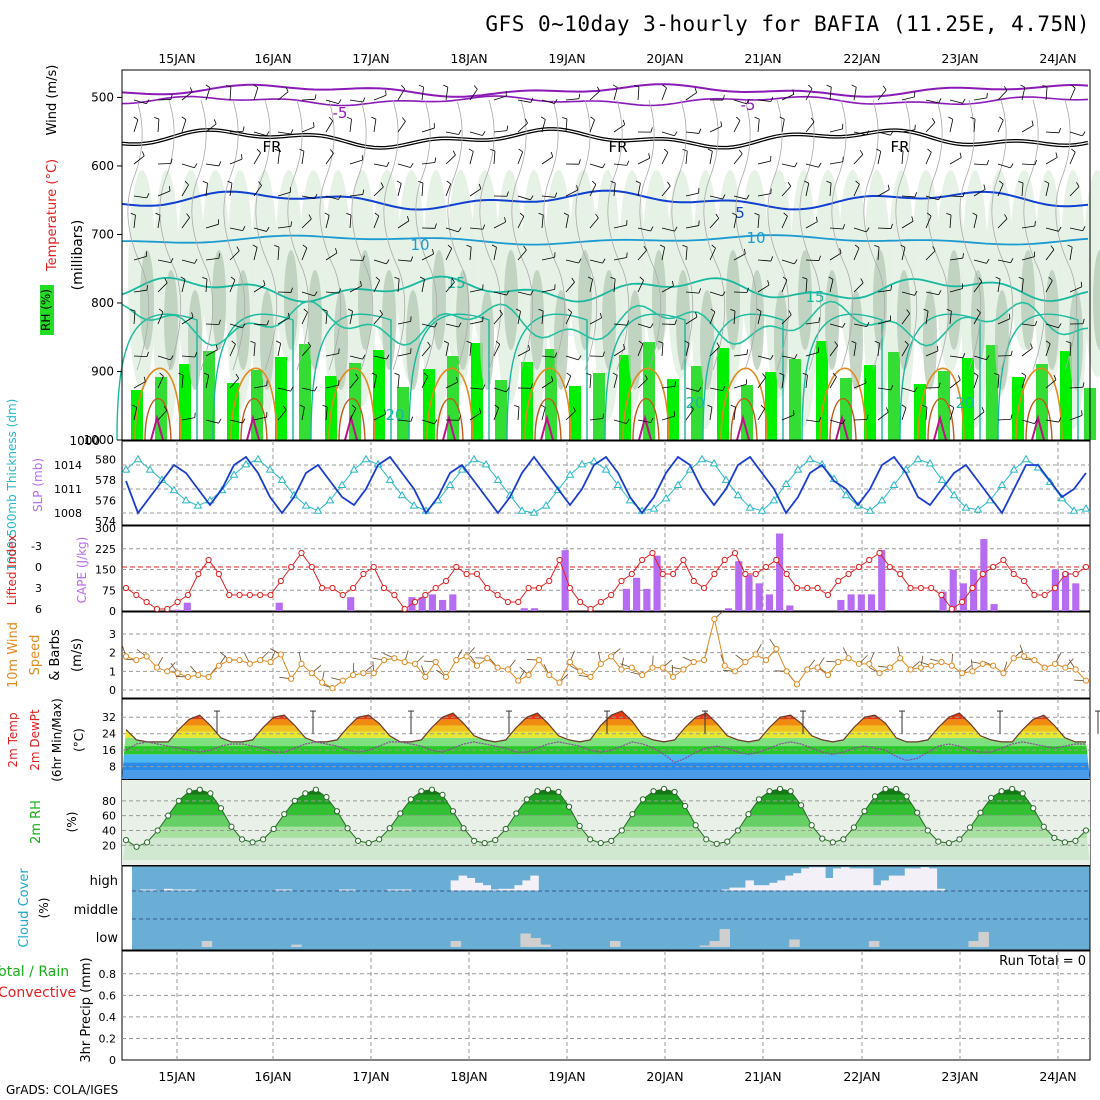 The height and width of the screenshot is (1100, 1100). I want to click on temp-tick-label: 16, so click(109, 750).